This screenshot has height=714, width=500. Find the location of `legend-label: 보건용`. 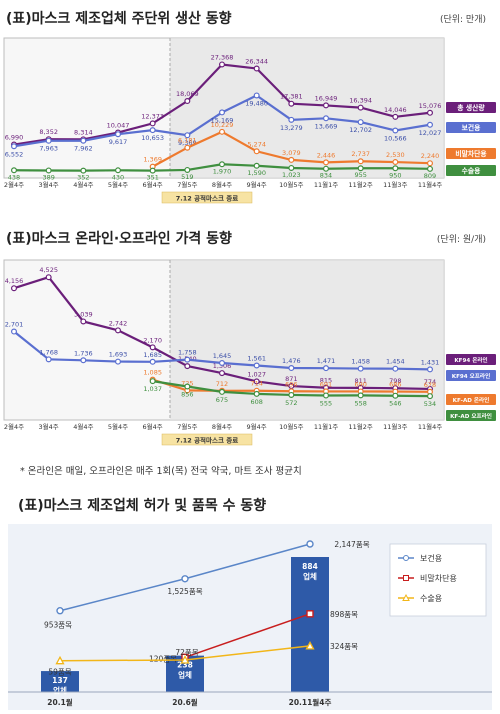

legend-label: 보건용 is located at coordinates (472, 127).